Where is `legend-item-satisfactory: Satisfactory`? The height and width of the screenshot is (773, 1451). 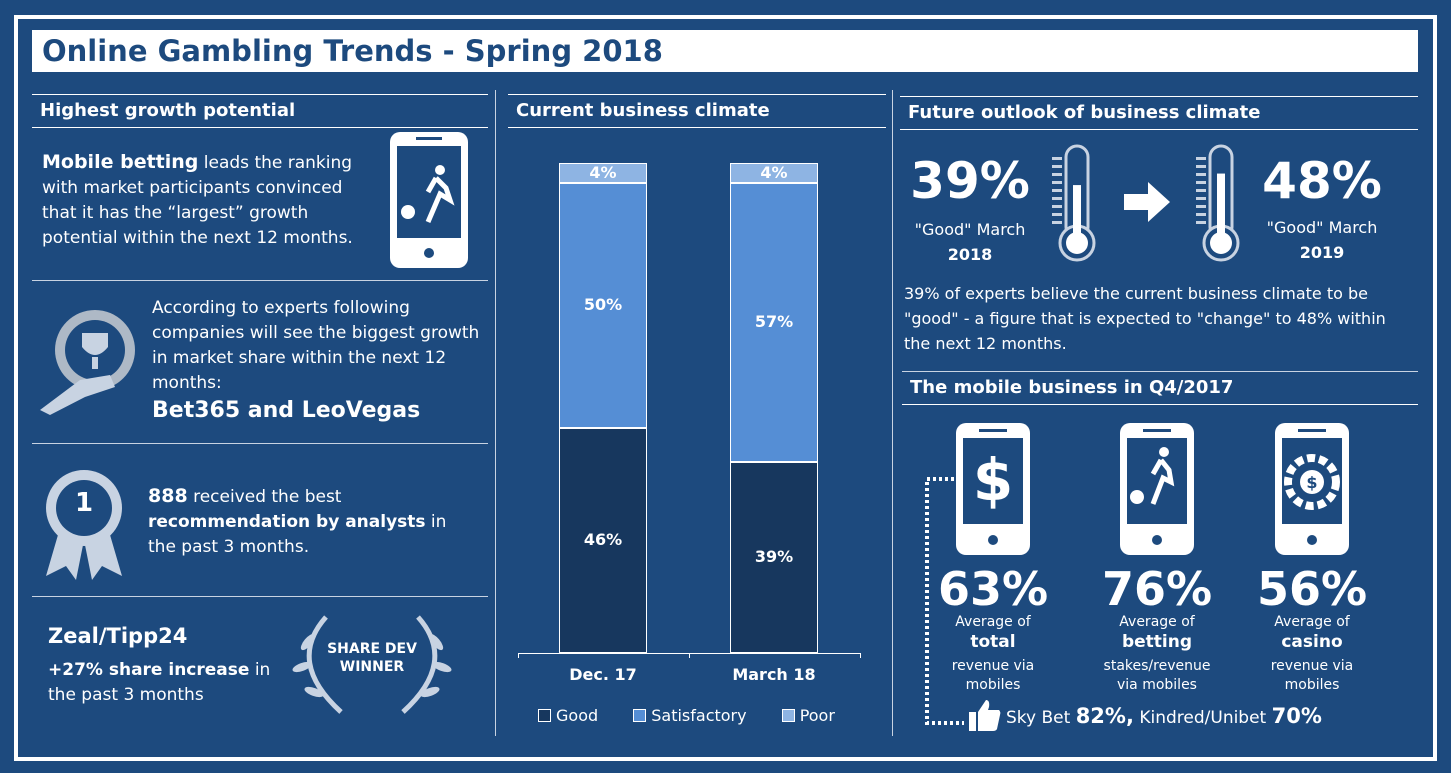
legend-item-satisfactory: Satisfactory is located at coordinates (690, 715).